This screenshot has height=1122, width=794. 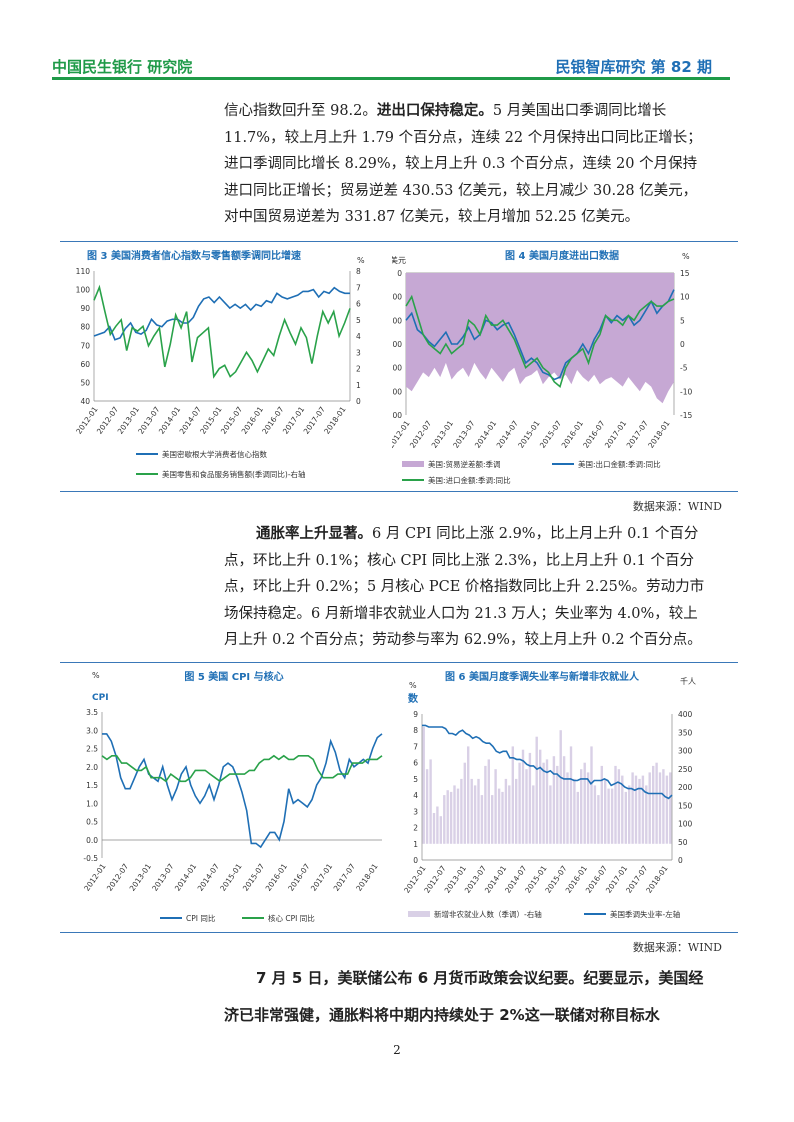 What do you see at coordinates (445, 111) in the screenshot?
I see `para1-line1: 信心指数回升至 98.2。进出口保持稳定。5 月美国出口季调同比增长` at bounding box center [445, 111].